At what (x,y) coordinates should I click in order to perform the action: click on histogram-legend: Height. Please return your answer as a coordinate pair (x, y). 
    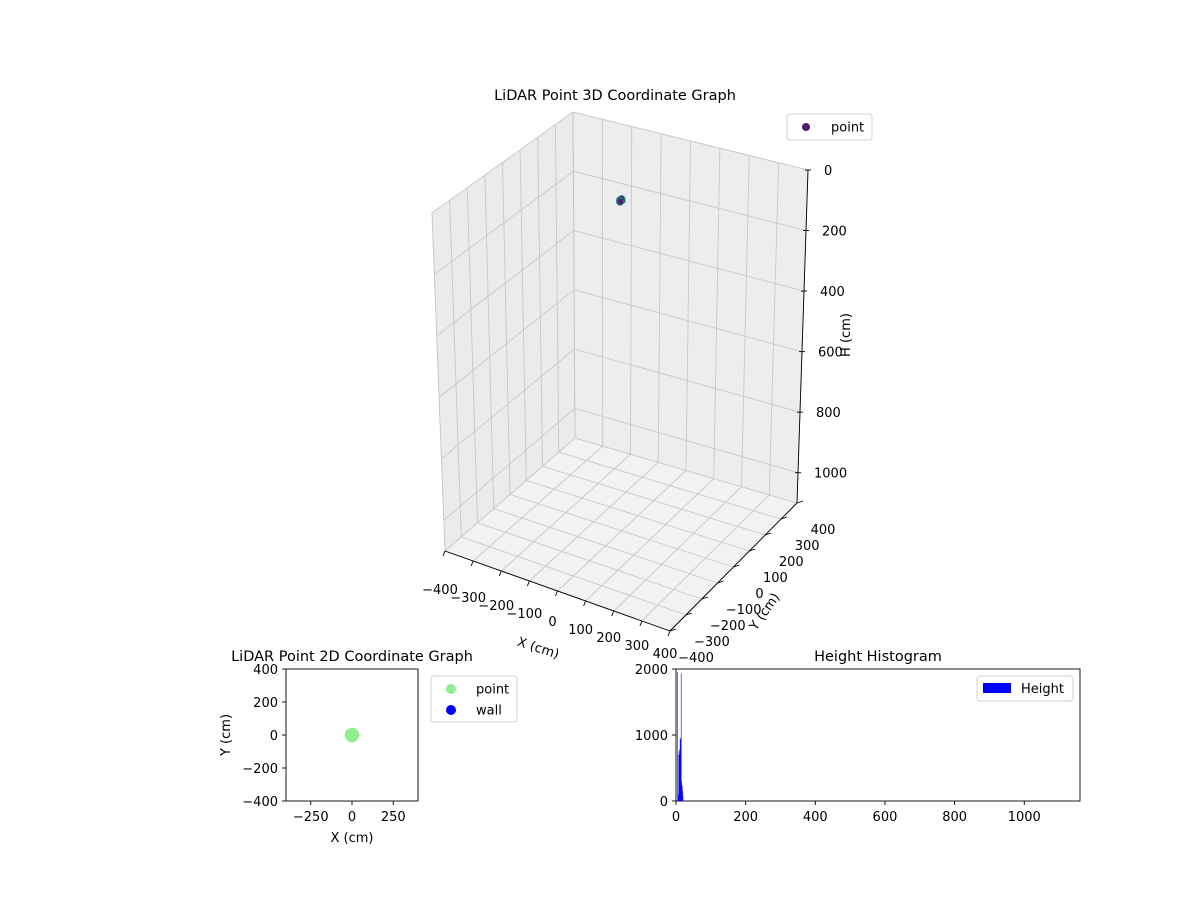
    Looking at the image, I should click on (1025, 688).